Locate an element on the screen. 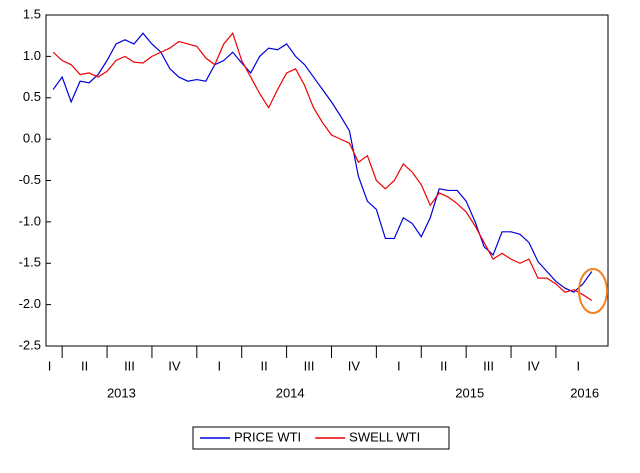 The height and width of the screenshot is (473, 640). year-label: 2013 is located at coordinates (121, 392).